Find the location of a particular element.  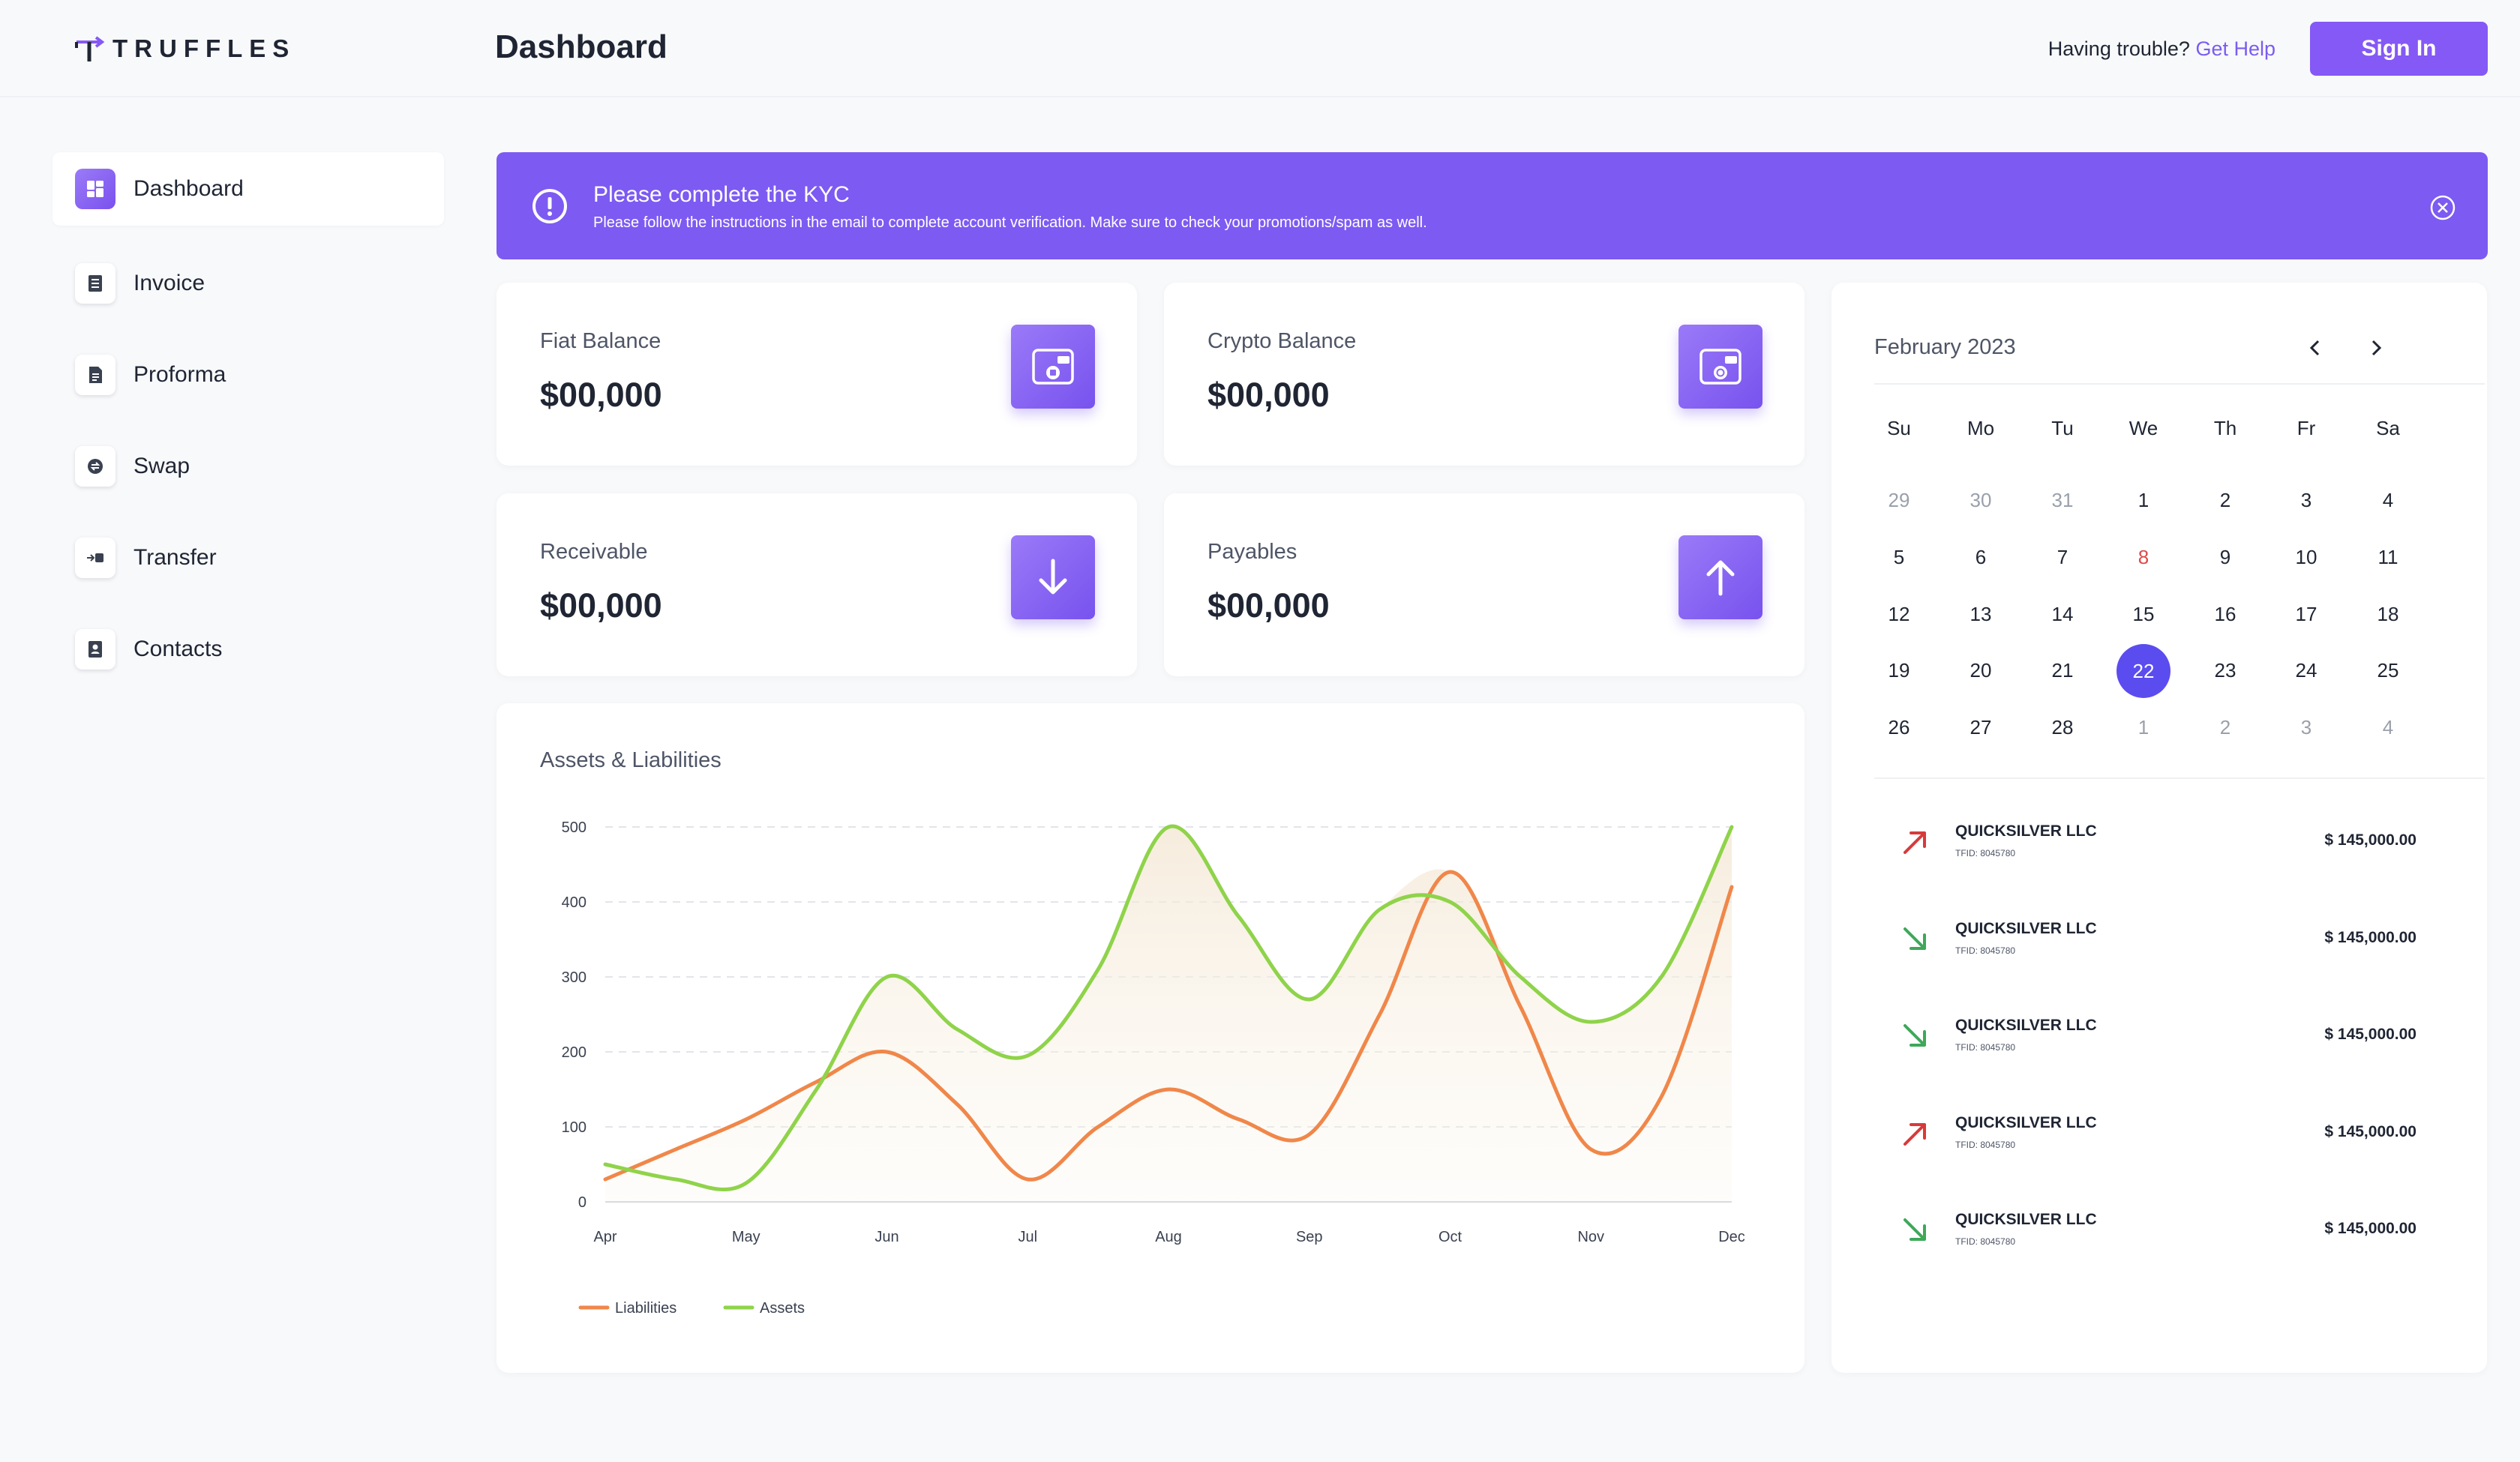

calendar-month: February 2023 is located at coordinates (1945, 347).